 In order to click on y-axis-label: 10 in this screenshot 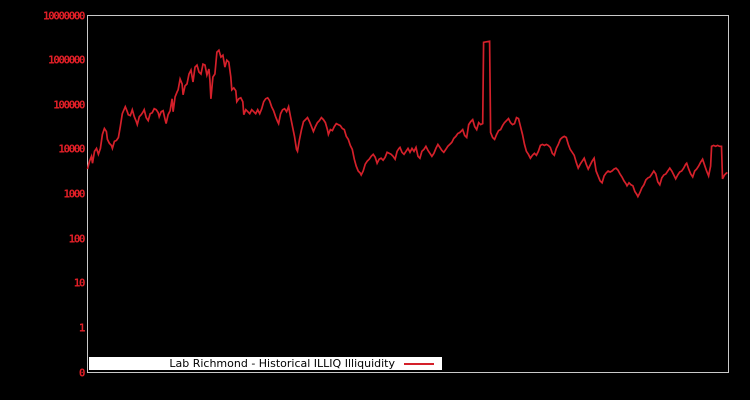, I will do `click(79, 283)`.